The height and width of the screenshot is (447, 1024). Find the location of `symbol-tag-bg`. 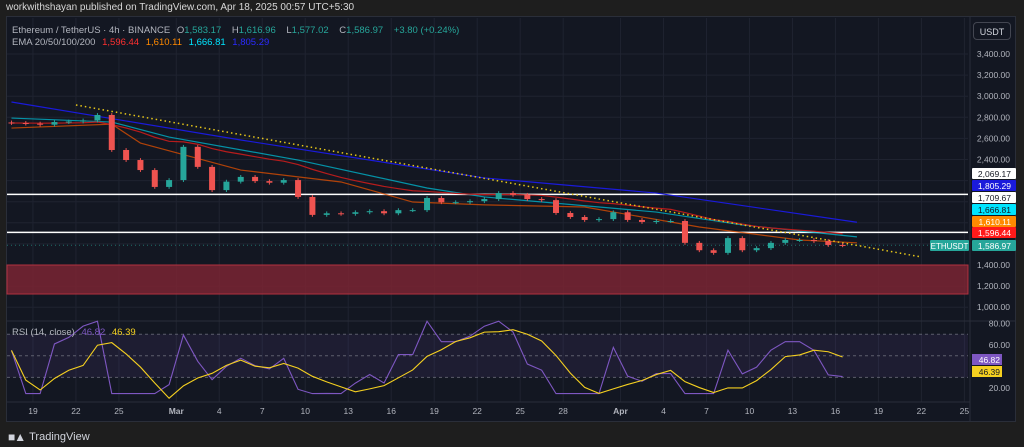

symbol-tag-bg is located at coordinates (949, 245).